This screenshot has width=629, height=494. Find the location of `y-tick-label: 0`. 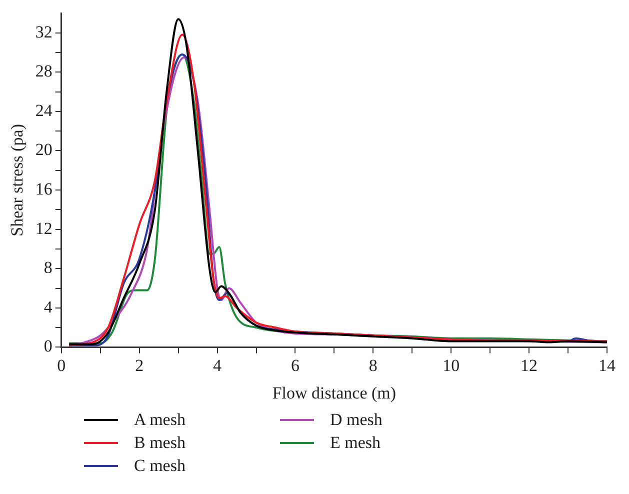

y-tick-label: 0 is located at coordinates (48, 346).